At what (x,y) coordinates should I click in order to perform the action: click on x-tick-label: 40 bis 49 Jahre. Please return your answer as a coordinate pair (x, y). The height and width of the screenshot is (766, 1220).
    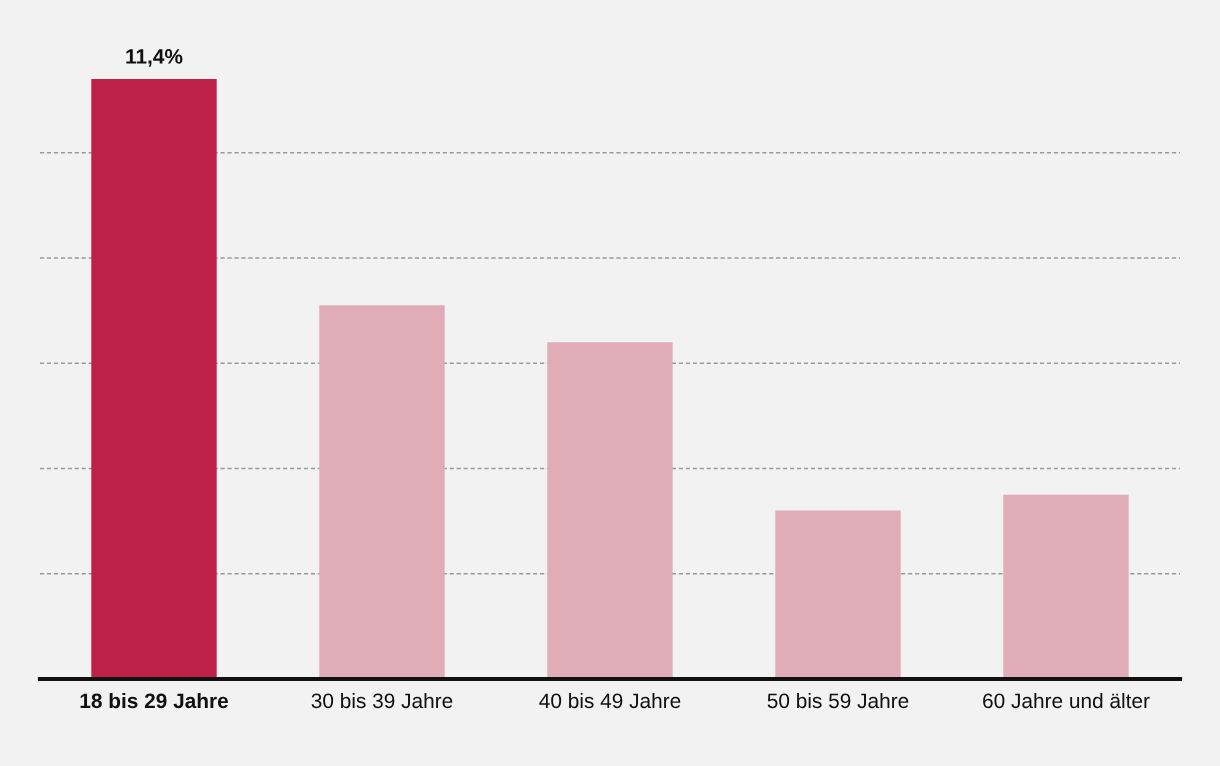
    Looking at the image, I should click on (610, 700).